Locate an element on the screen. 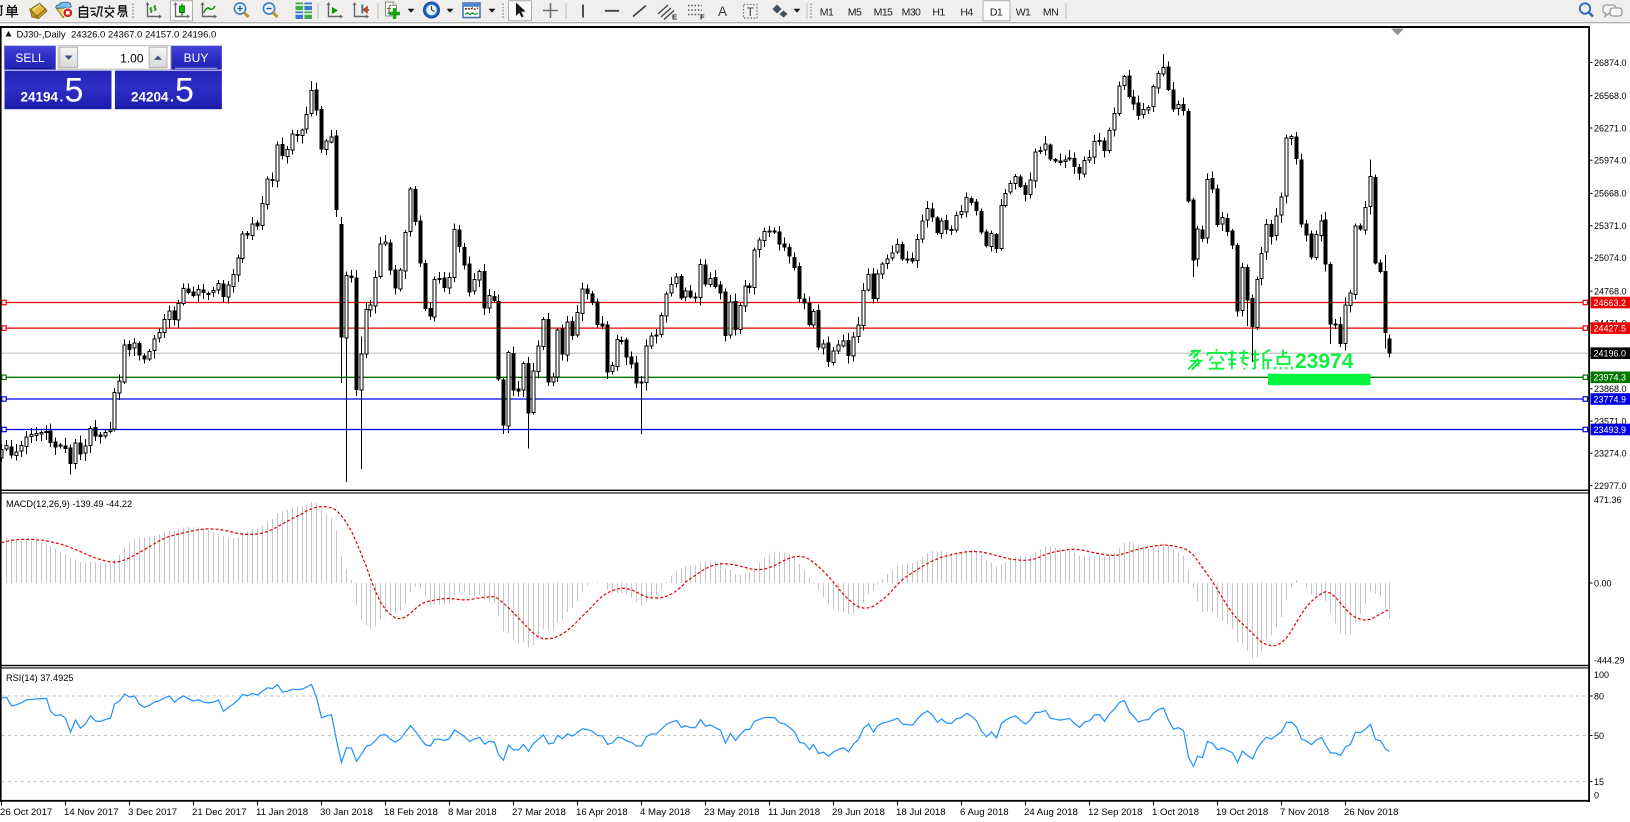  svg-text: M30 is located at coordinates (911, 12).